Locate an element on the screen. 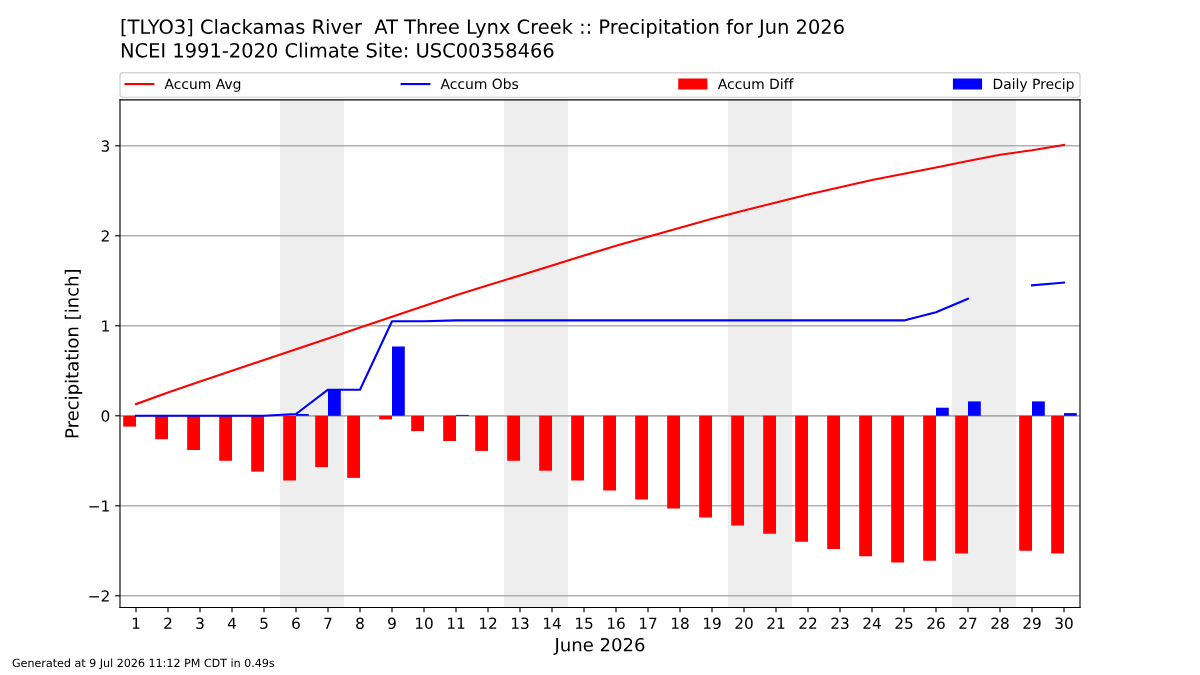 This screenshot has height=675, width=1200. y-tick-label: 3 is located at coordinates (105, 146).